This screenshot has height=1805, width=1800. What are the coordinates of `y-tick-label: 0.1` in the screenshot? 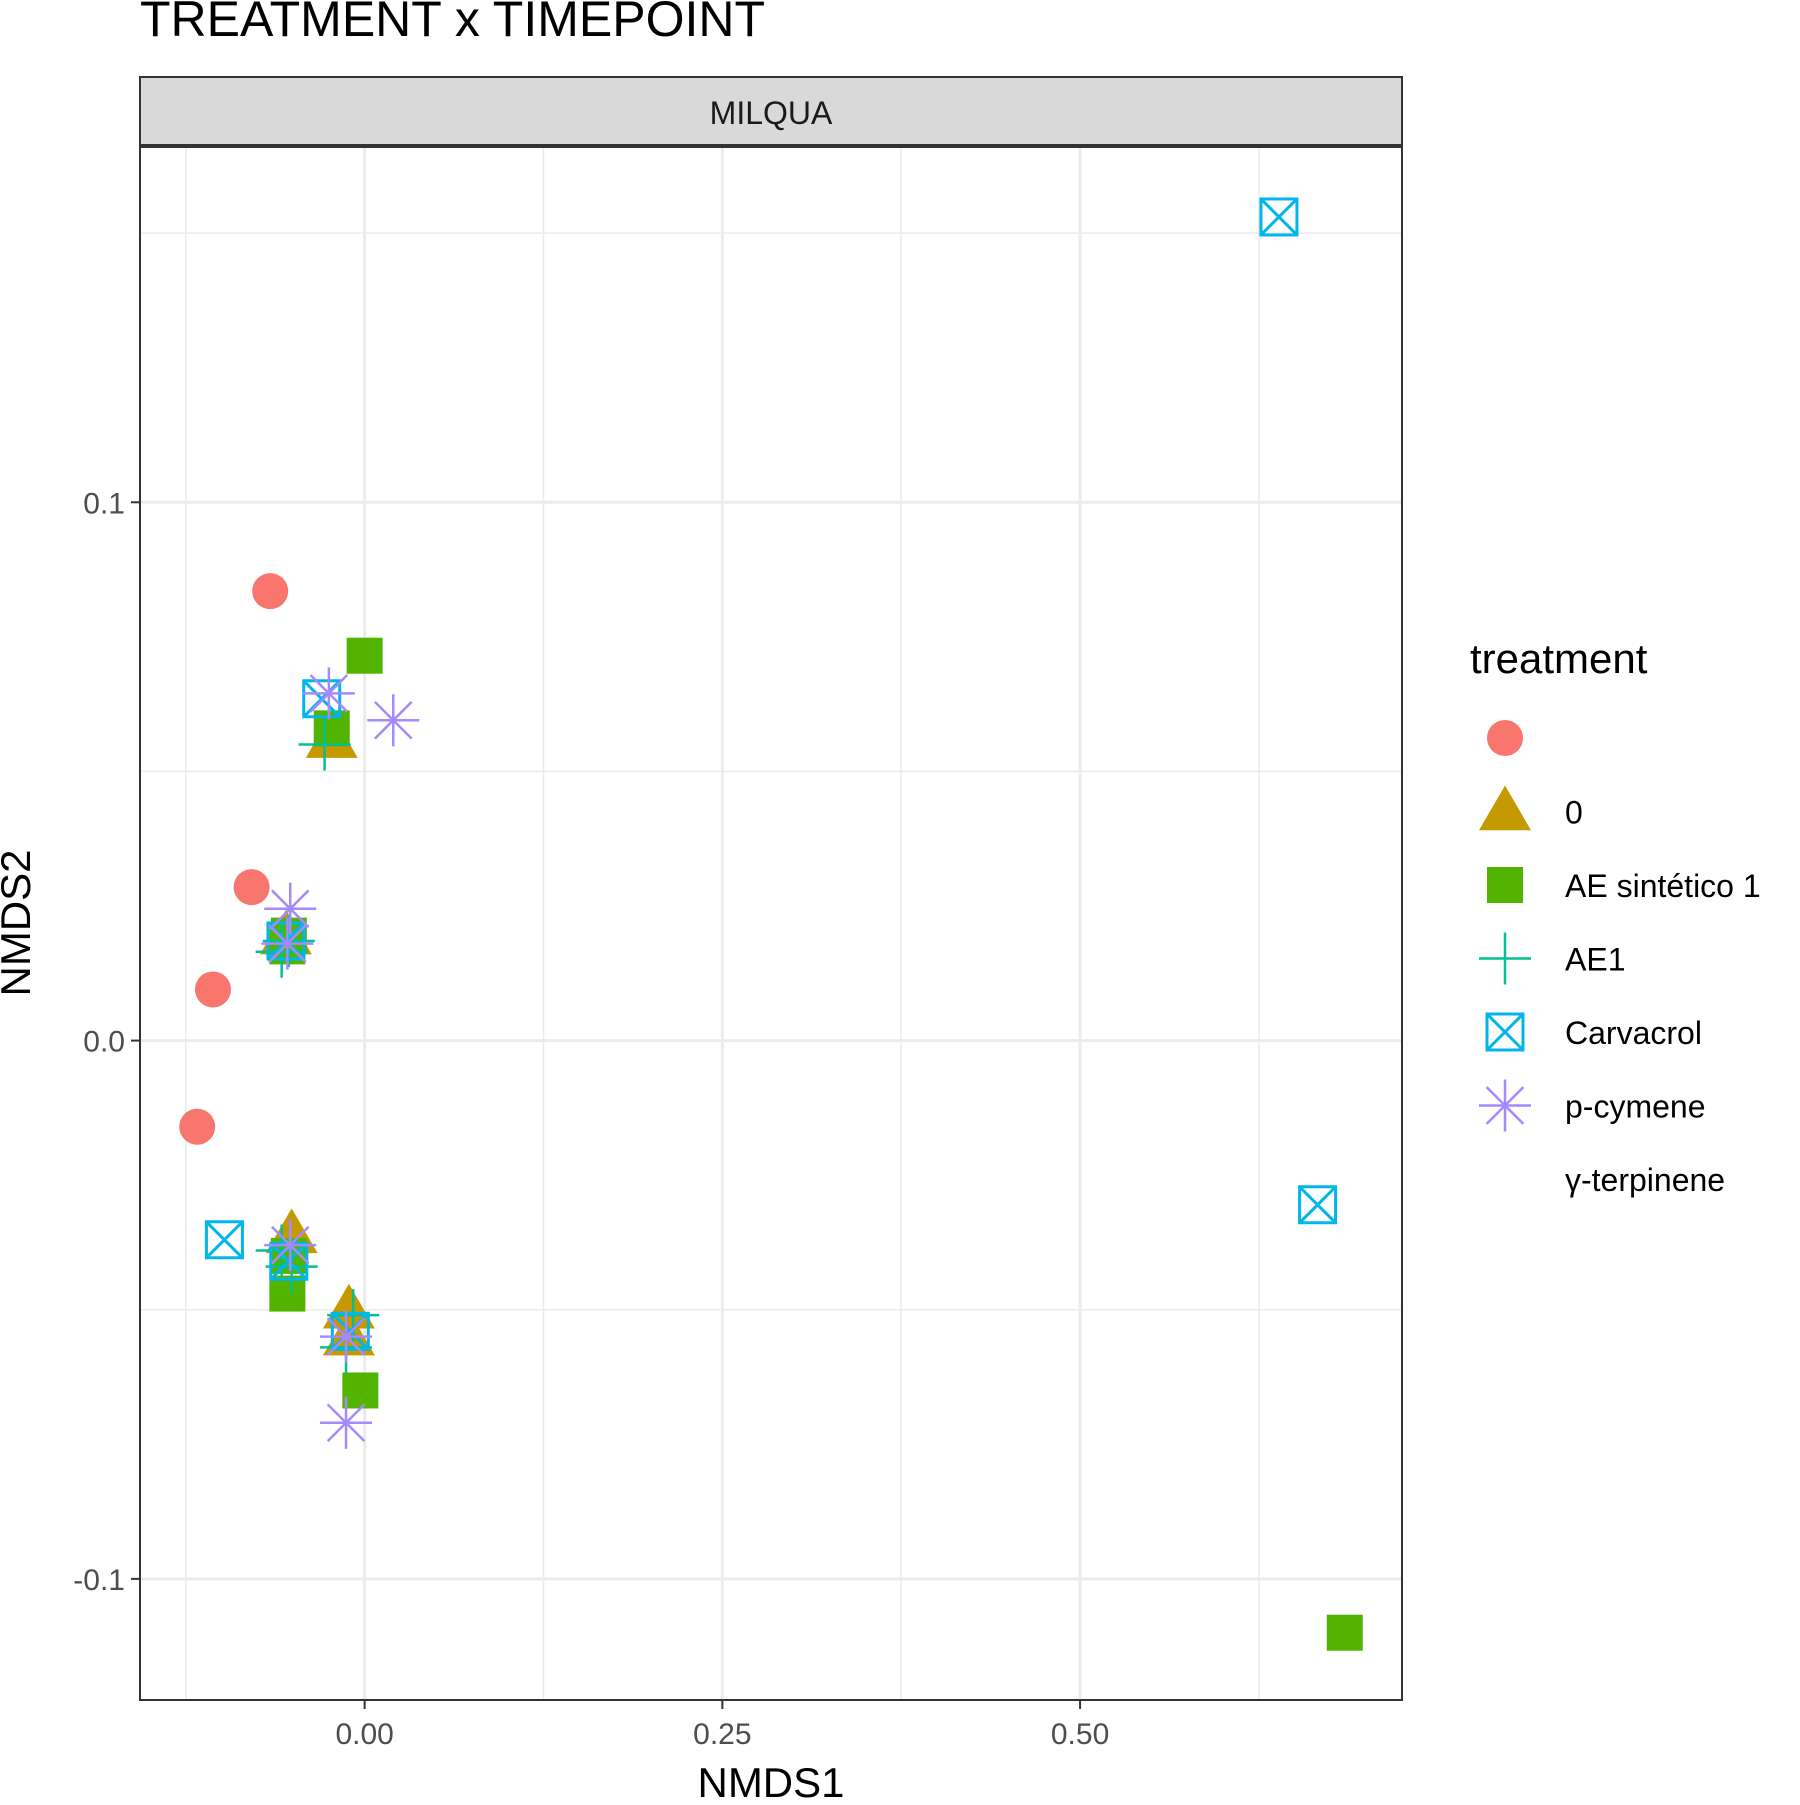 It's located at (104, 503).